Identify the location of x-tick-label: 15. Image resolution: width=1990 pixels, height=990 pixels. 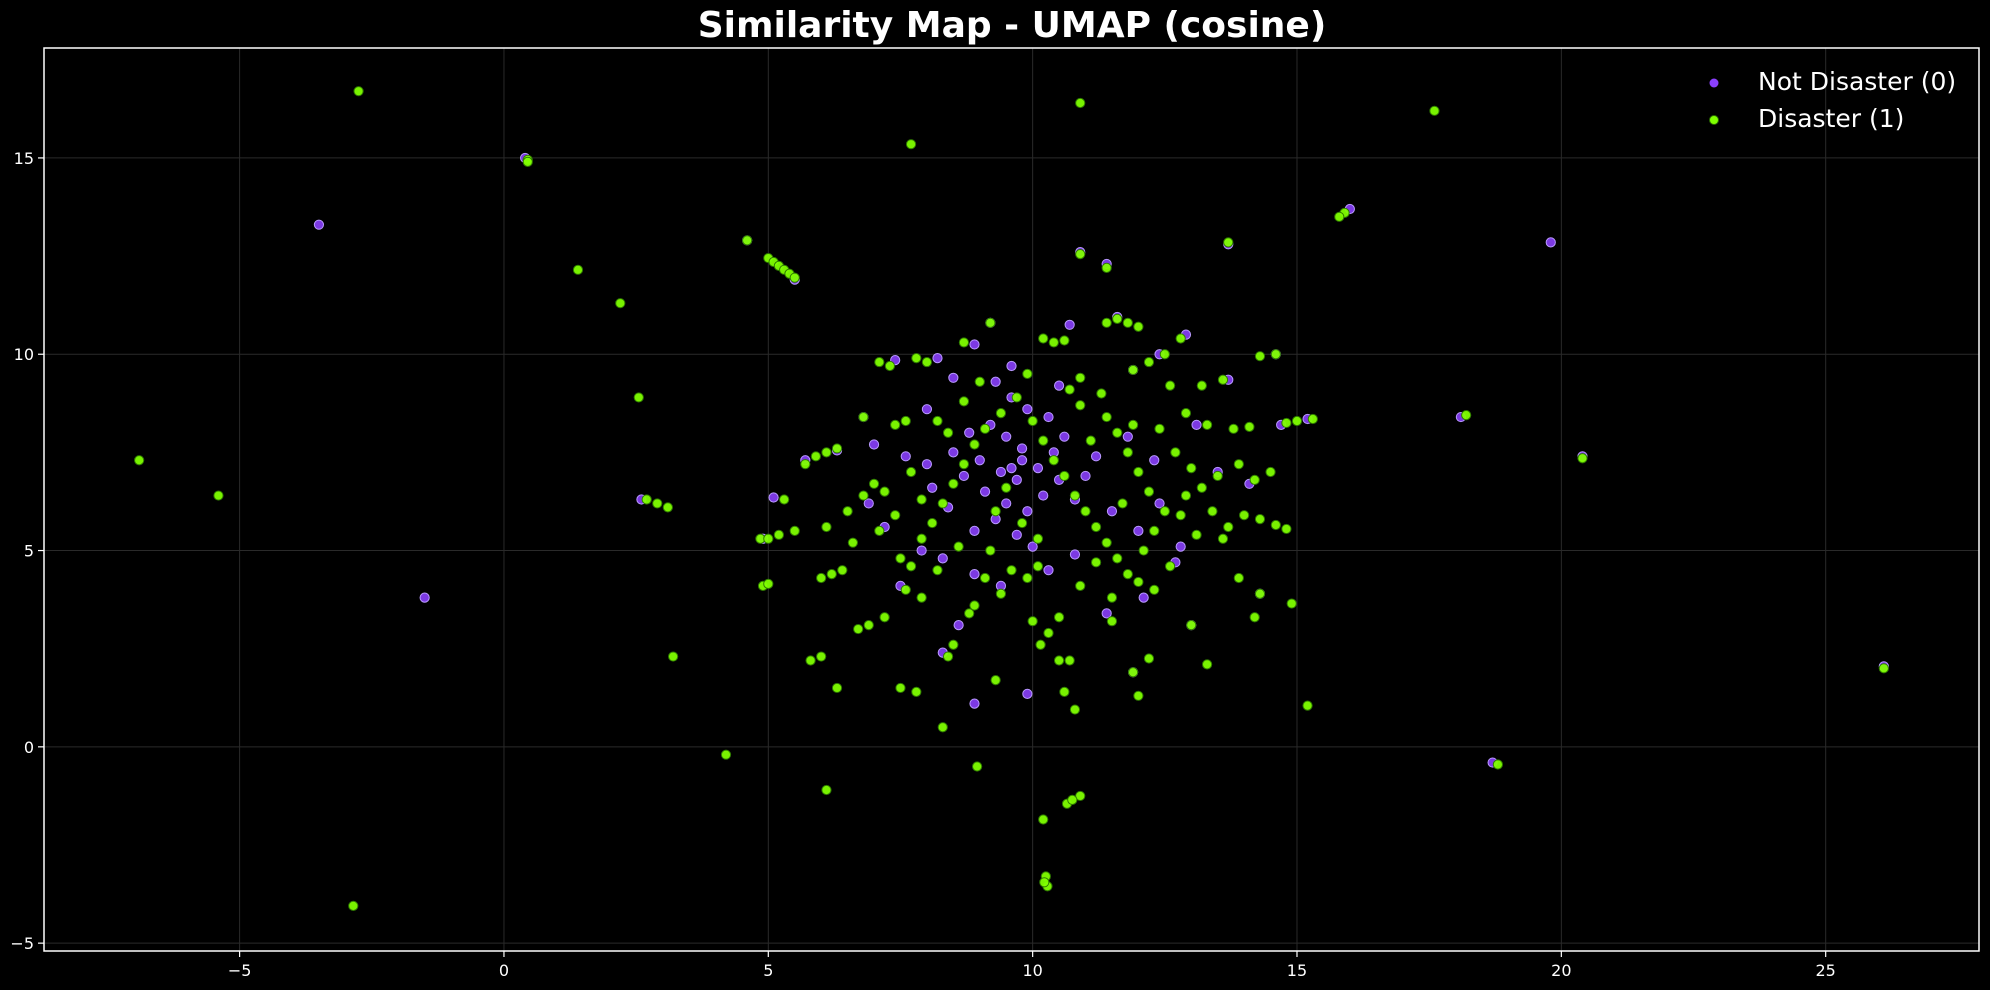
(1297, 970).